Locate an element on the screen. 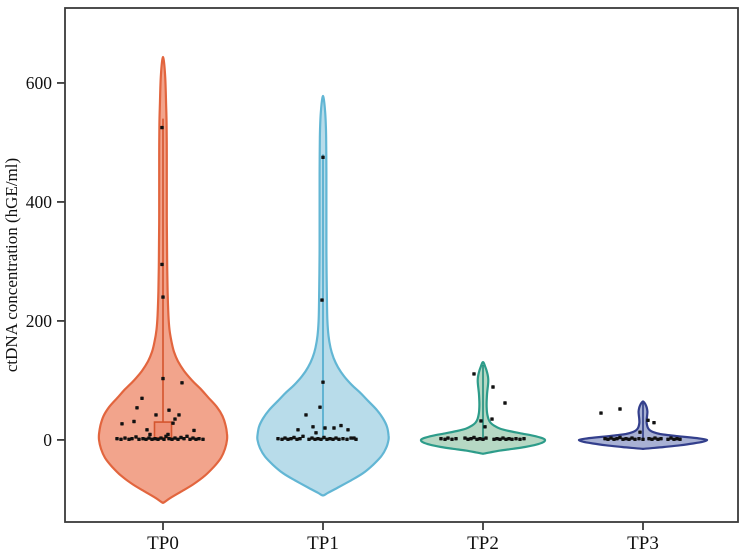 This screenshot has height=554, width=743. y-tick-label: 0 is located at coordinates (47, 440).